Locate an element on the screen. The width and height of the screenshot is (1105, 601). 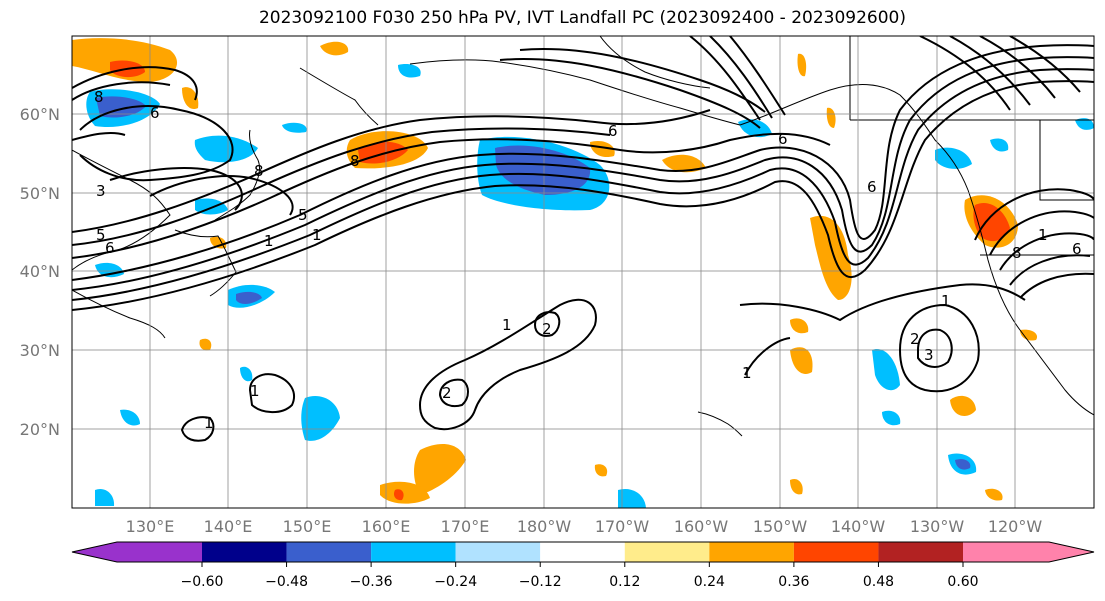
lon-label: 170°W is located at coordinates (622, 526).